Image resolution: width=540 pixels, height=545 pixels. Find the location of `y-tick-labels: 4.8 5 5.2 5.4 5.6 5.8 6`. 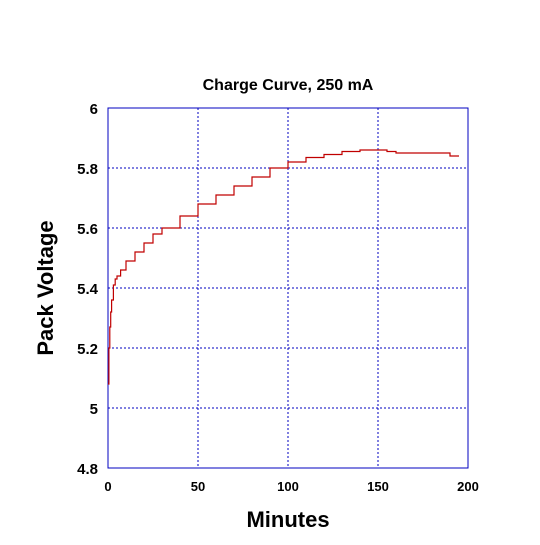

y-tick-labels: 4.8 5 5.2 5.4 5.6 5.8 6 is located at coordinates (88, 289).